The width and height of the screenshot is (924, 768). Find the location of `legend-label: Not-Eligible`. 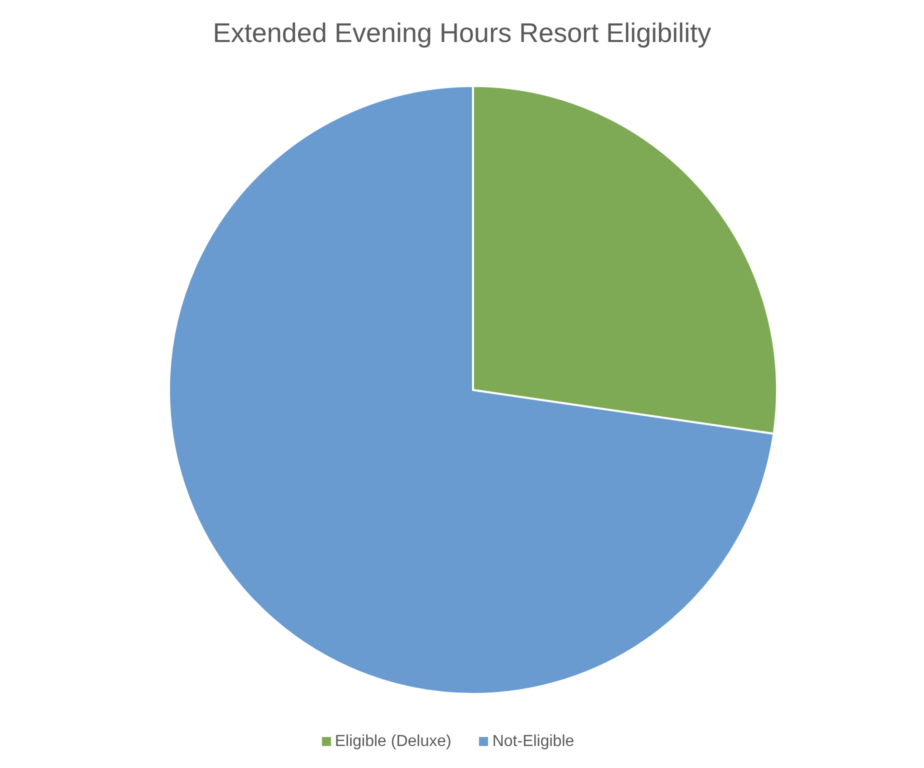

legend-label: Not-Eligible is located at coordinates (533, 741).